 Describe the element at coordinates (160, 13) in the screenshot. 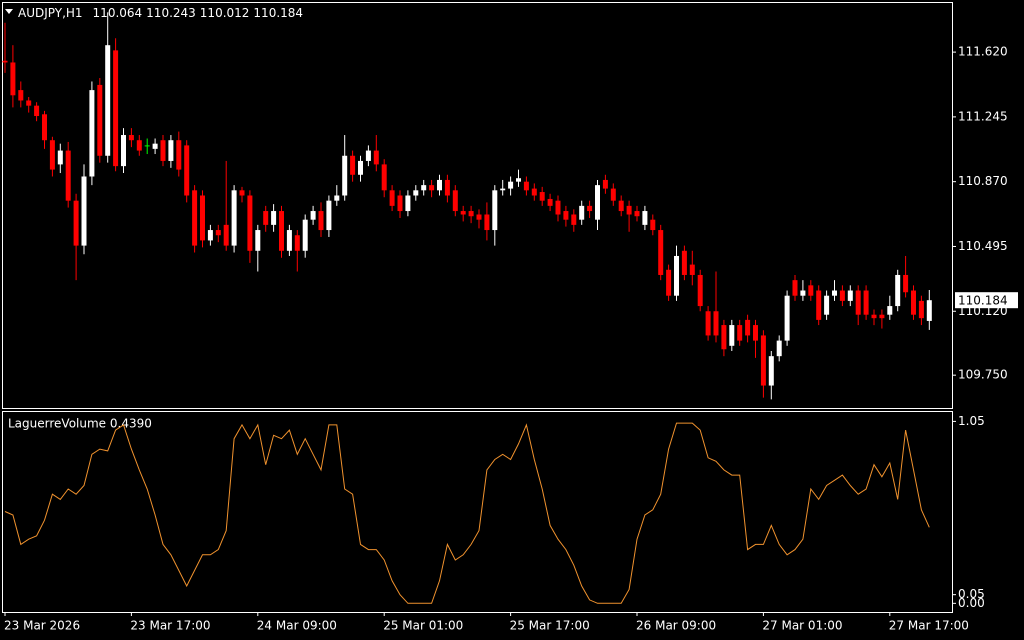

I see `chart-header: AUDJPY,H1 110.064 110.243 110.012 110.184` at that location.